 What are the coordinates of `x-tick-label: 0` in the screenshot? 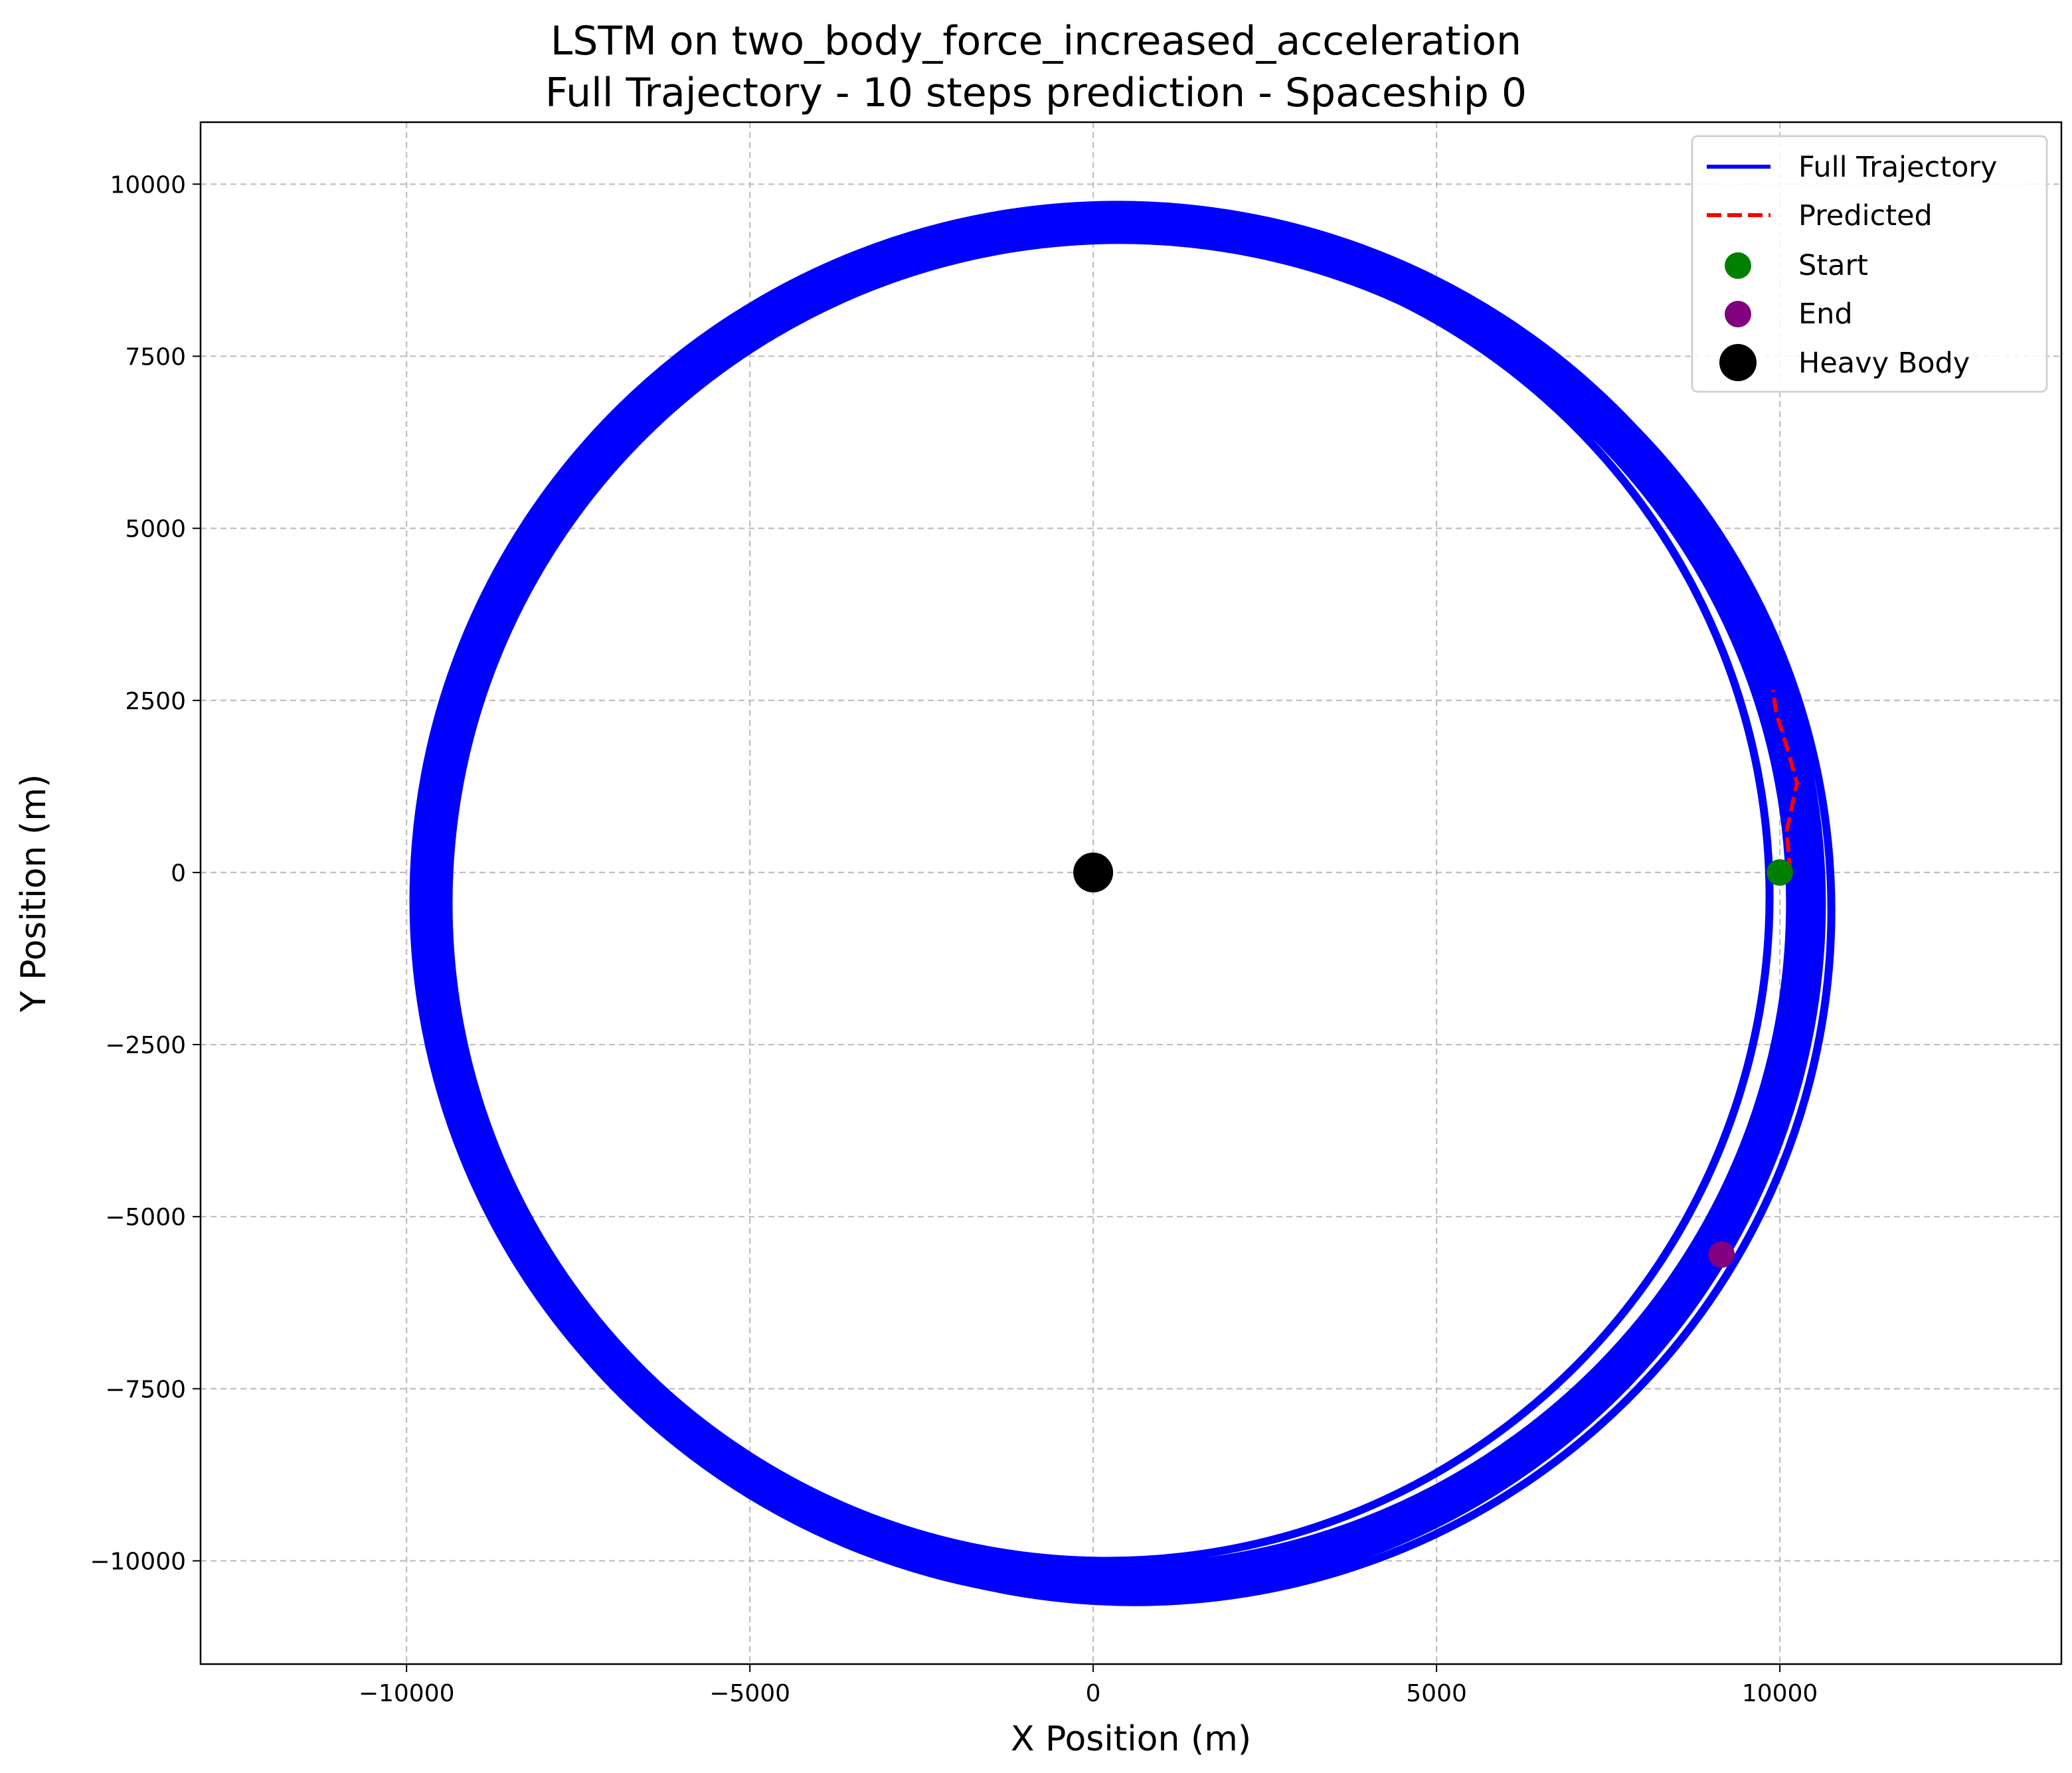 It's located at (1093, 1693).